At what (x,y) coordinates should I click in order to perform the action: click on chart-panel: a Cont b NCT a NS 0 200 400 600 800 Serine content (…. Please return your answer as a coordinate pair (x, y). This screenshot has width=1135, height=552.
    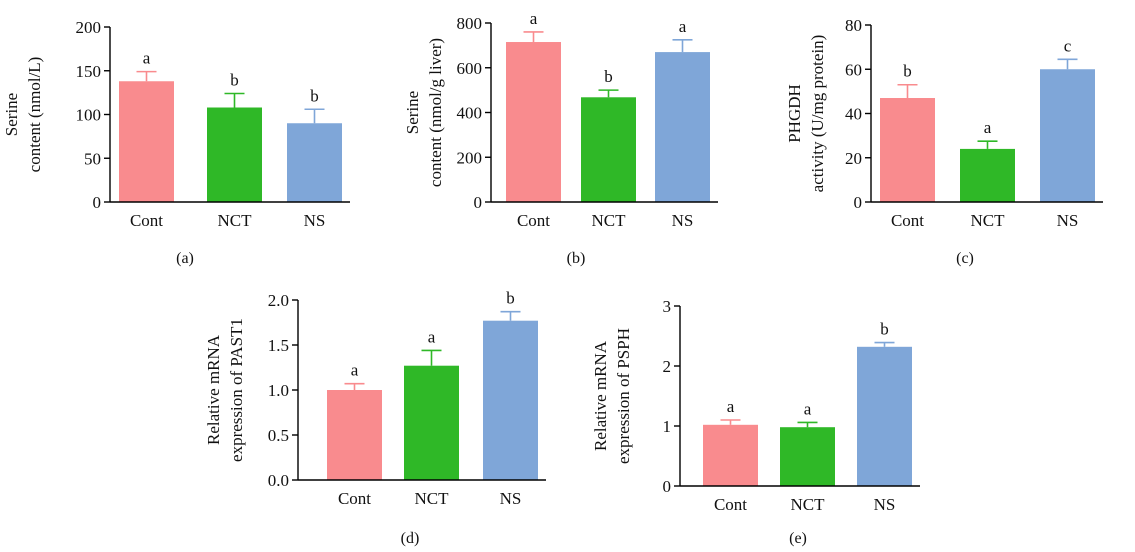
    Looking at the image, I should click on (560, 138).